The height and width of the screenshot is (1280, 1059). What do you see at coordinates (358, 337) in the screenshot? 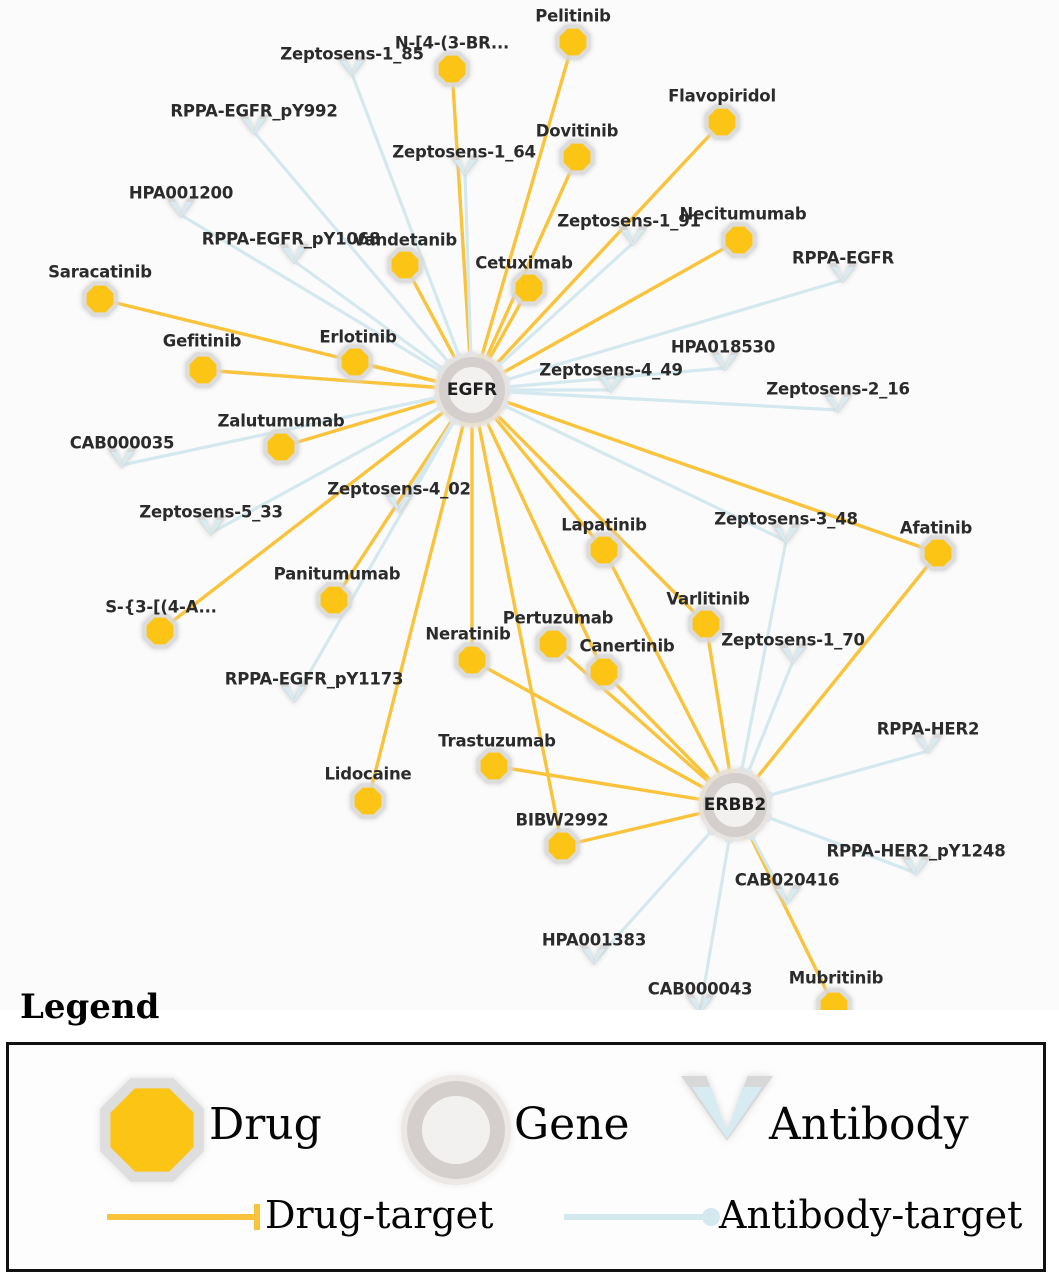
I see `drug-node-label: Erlotinib` at bounding box center [358, 337].